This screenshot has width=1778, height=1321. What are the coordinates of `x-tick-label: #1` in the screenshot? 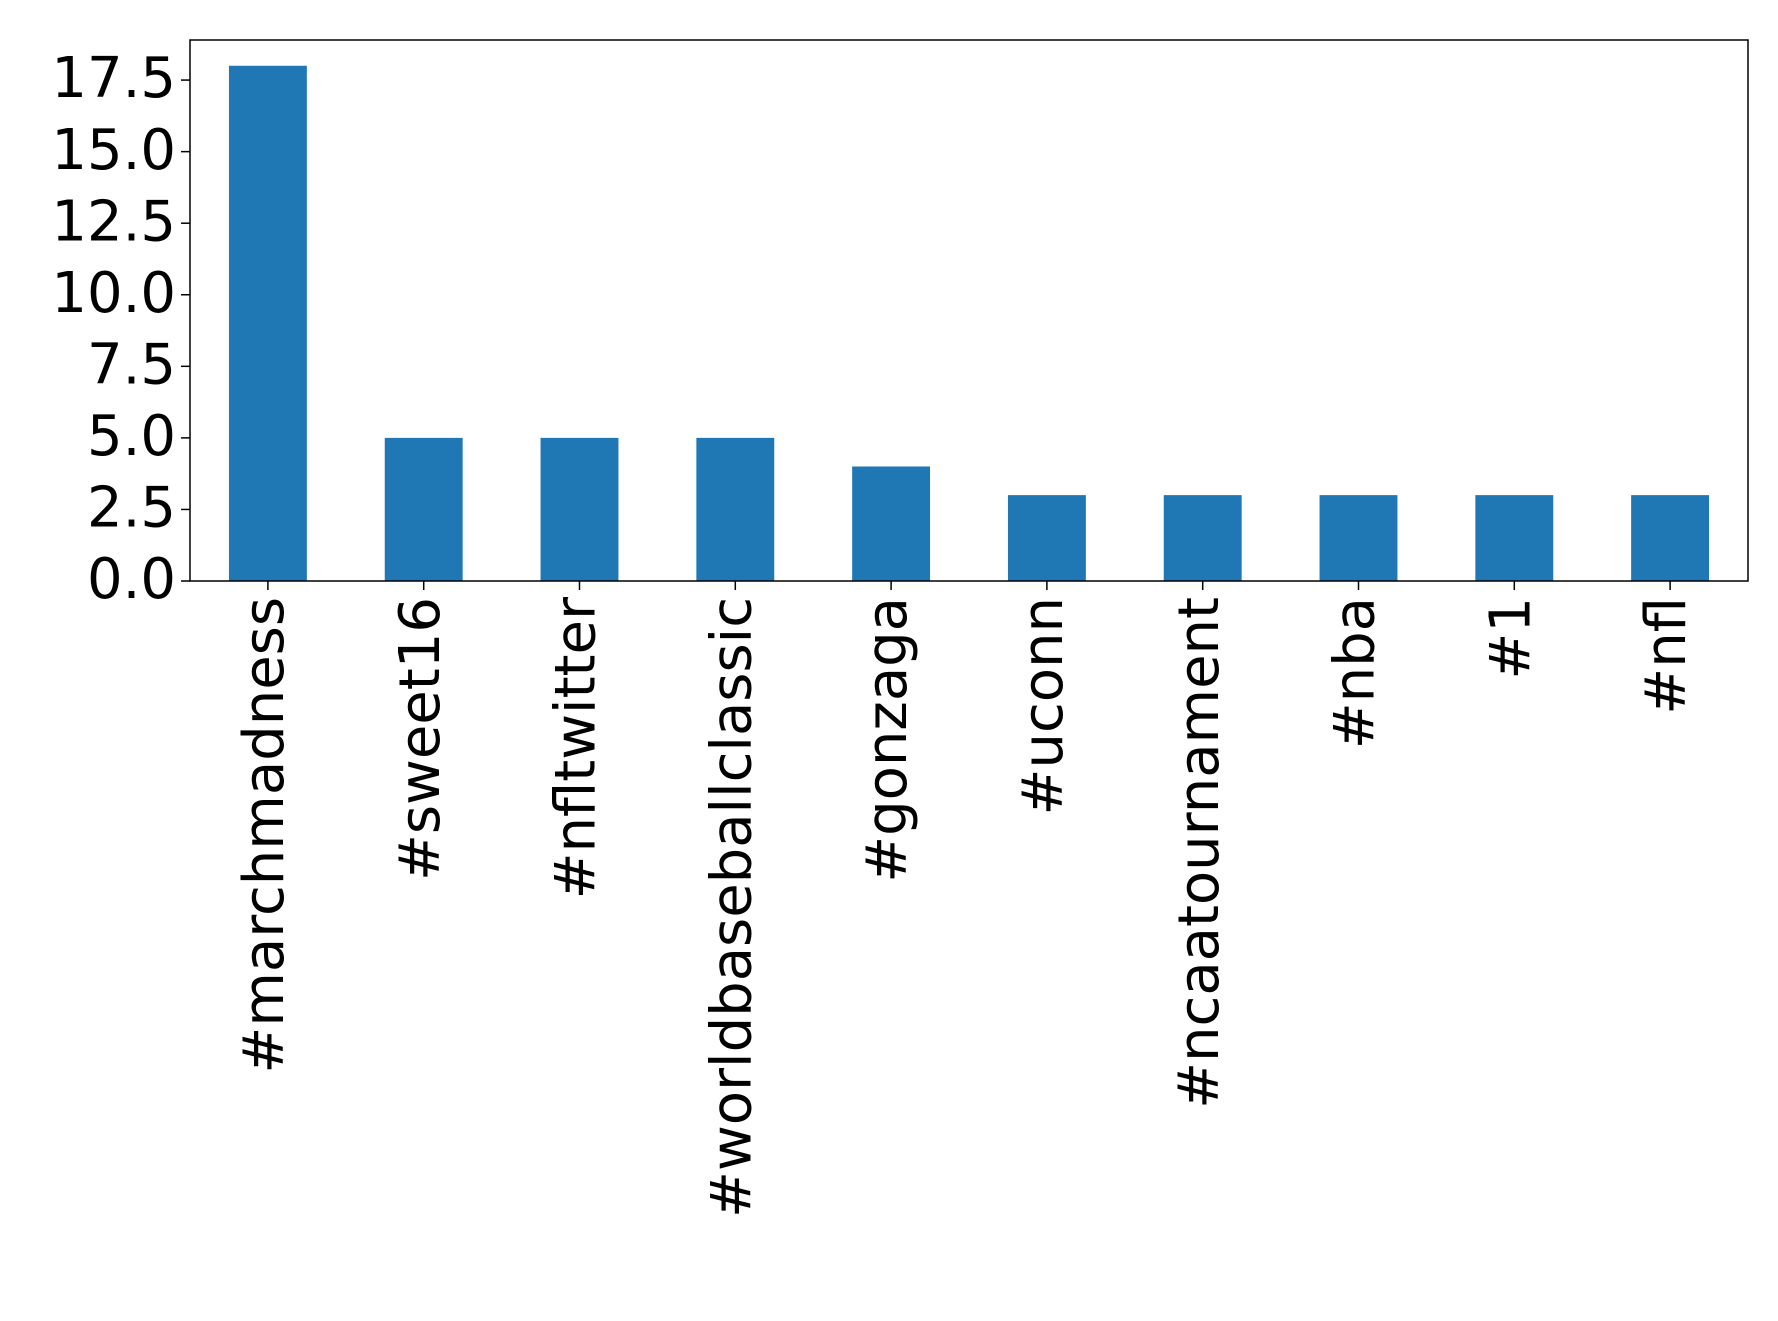 It's located at (1510, 638).